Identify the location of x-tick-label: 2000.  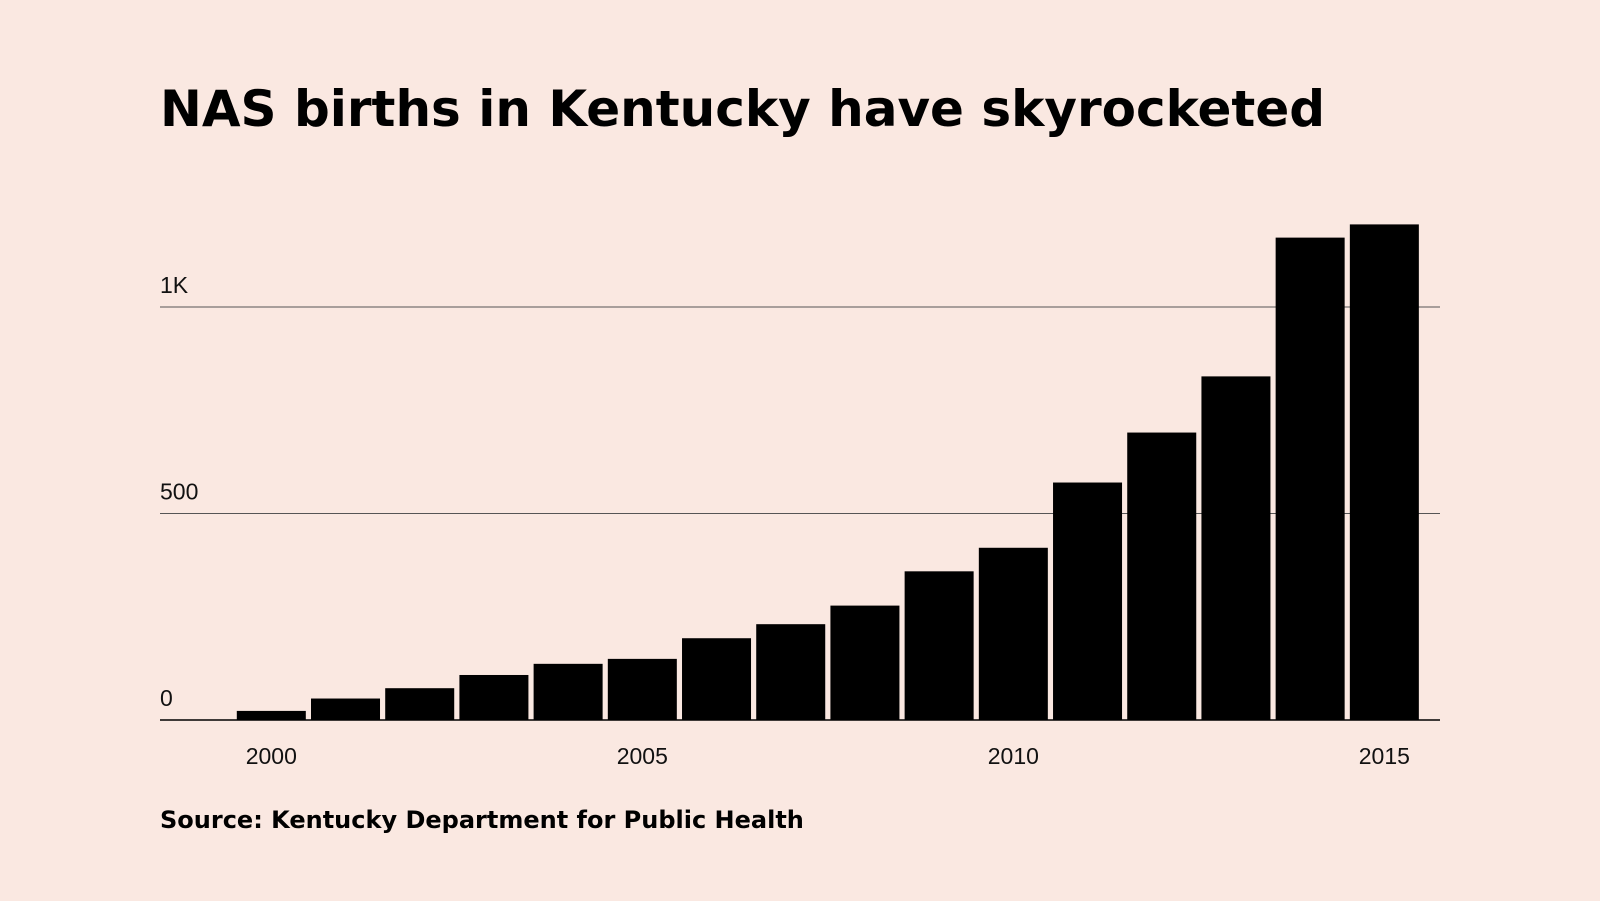
(271, 756).